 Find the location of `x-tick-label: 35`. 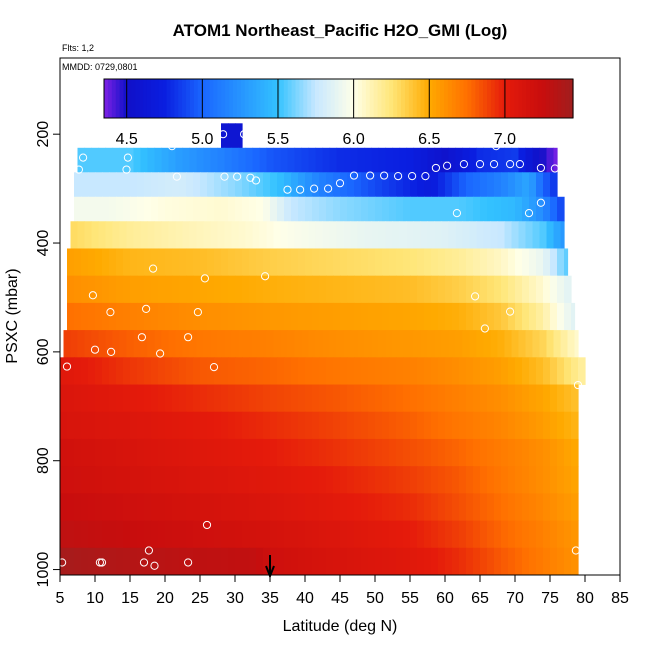

x-tick-label: 35 is located at coordinates (270, 598).